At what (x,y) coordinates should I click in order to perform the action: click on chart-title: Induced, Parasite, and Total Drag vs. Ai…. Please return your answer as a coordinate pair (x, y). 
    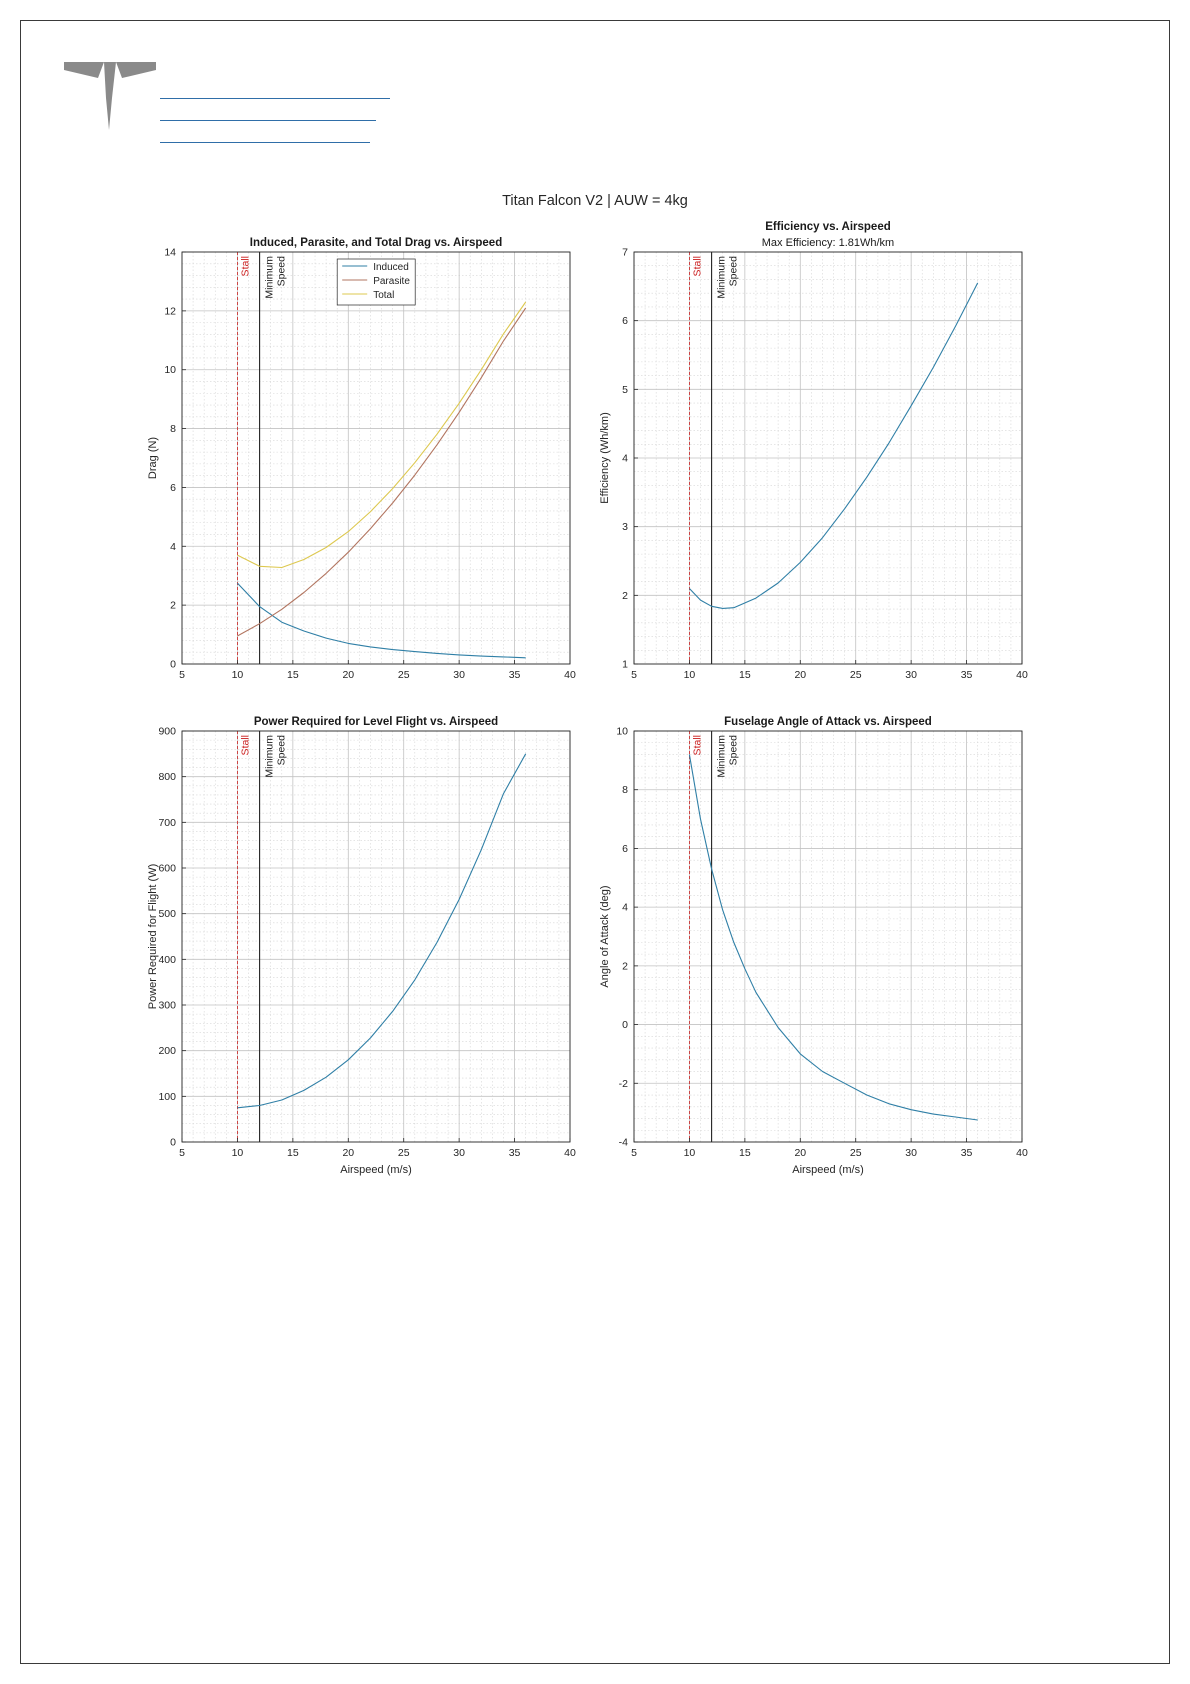
    Looking at the image, I should click on (376, 243).